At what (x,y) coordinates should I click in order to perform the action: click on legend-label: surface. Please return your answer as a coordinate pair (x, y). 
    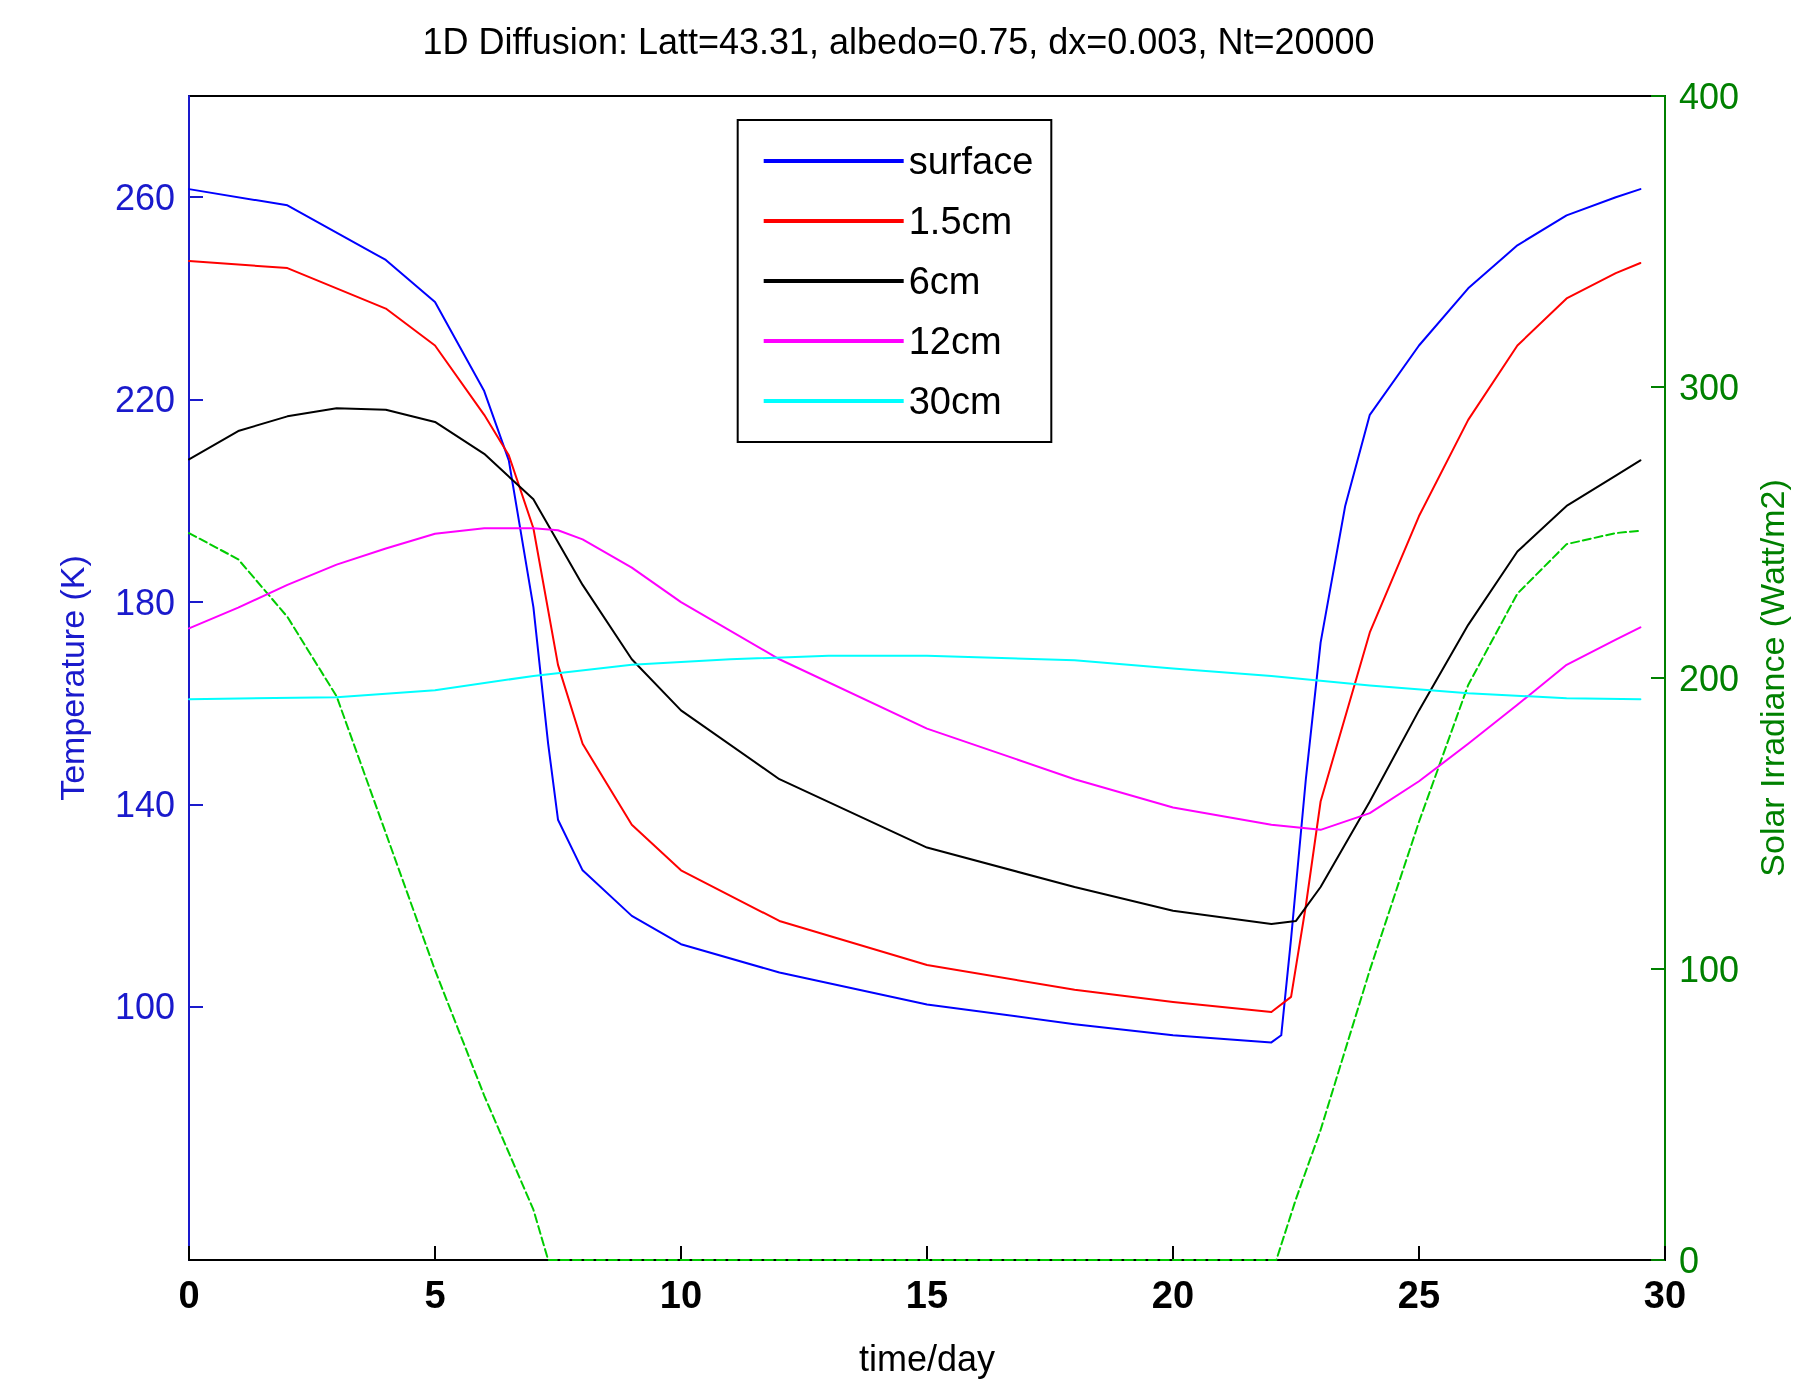
    Looking at the image, I should click on (971, 161).